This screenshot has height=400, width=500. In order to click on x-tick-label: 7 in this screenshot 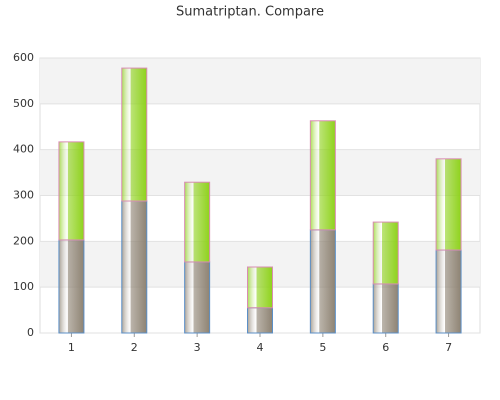, I will do `click(448, 347)`.